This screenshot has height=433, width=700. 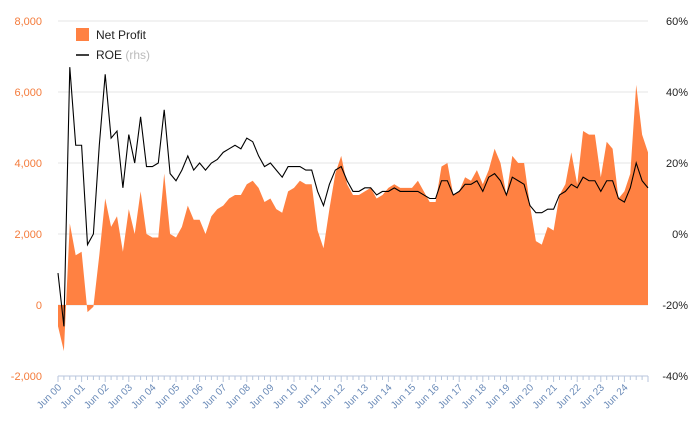 I want to click on legend-roe-suffix: (rhs), so click(x=137, y=55).